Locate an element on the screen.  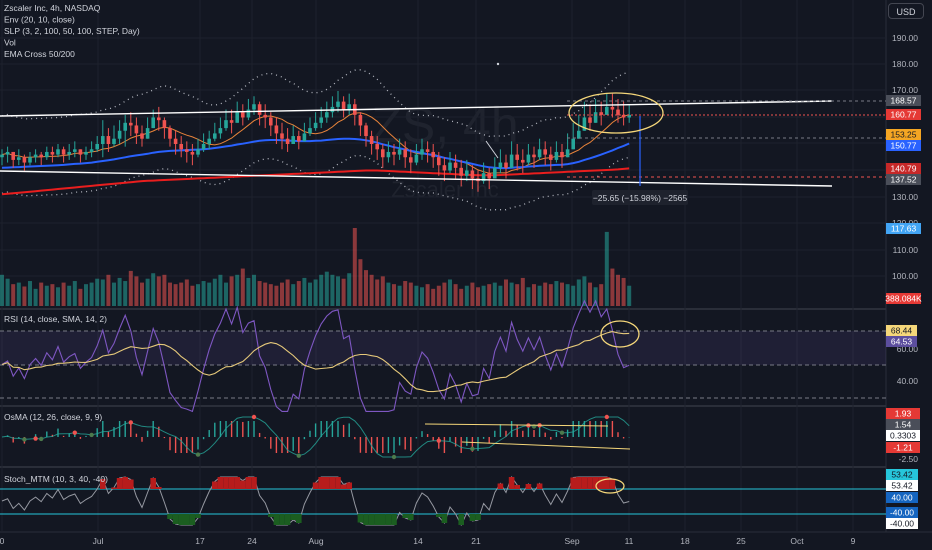
legend-stoch: Stoch_MTM (10, 3, 40, -40) is located at coordinates (56, 479).